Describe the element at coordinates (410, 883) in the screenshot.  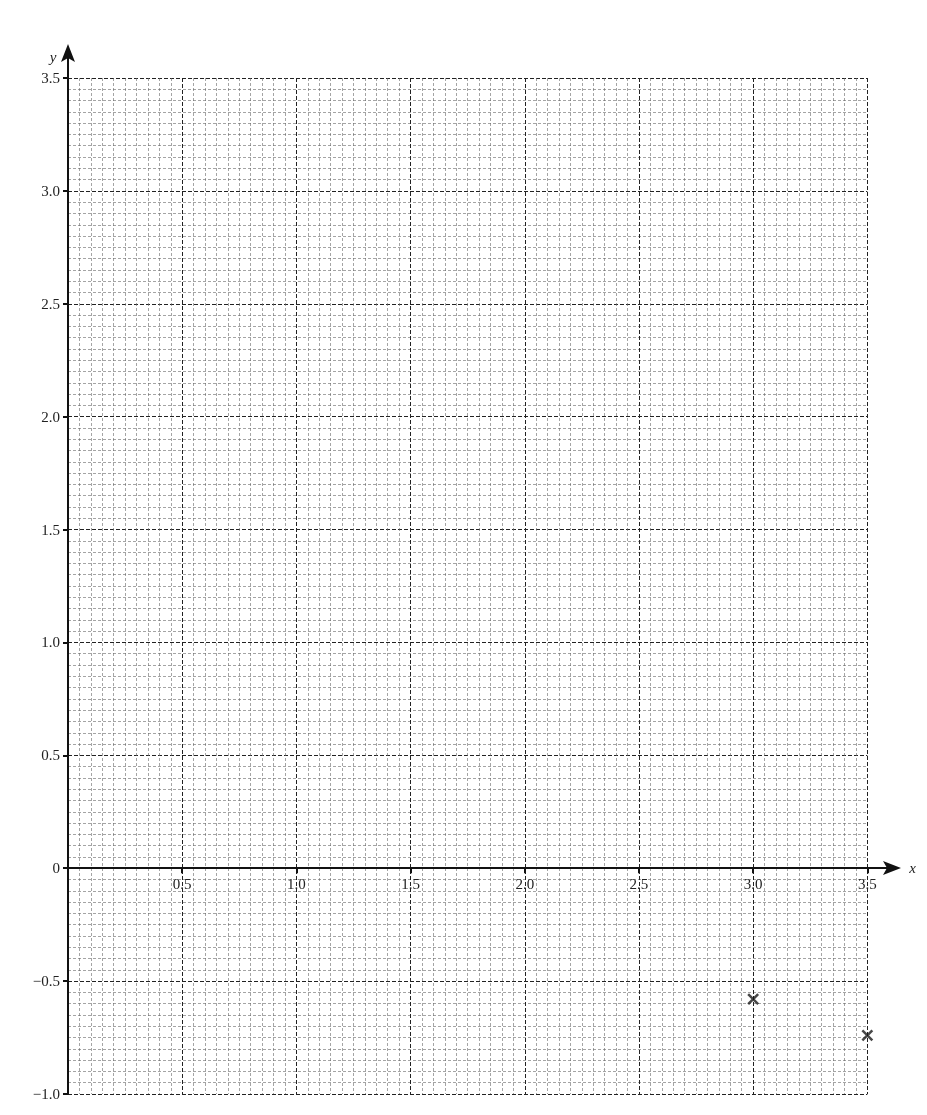
I see `x-tick-label: 1.5` at that location.